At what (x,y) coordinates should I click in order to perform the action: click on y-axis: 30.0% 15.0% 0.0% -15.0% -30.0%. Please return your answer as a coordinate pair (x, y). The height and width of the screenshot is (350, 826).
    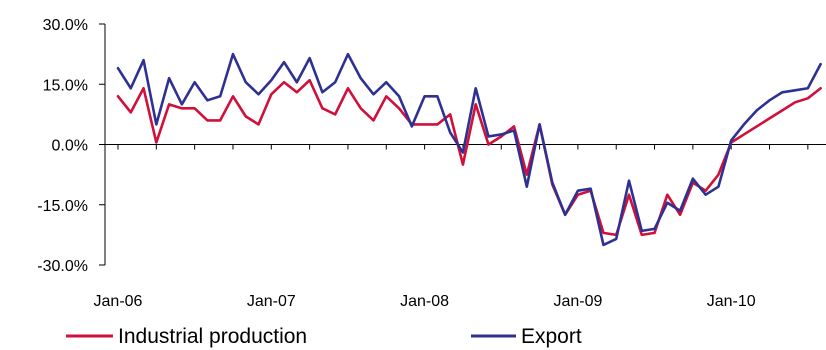
    Looking at the image, I should click on (71, 146).